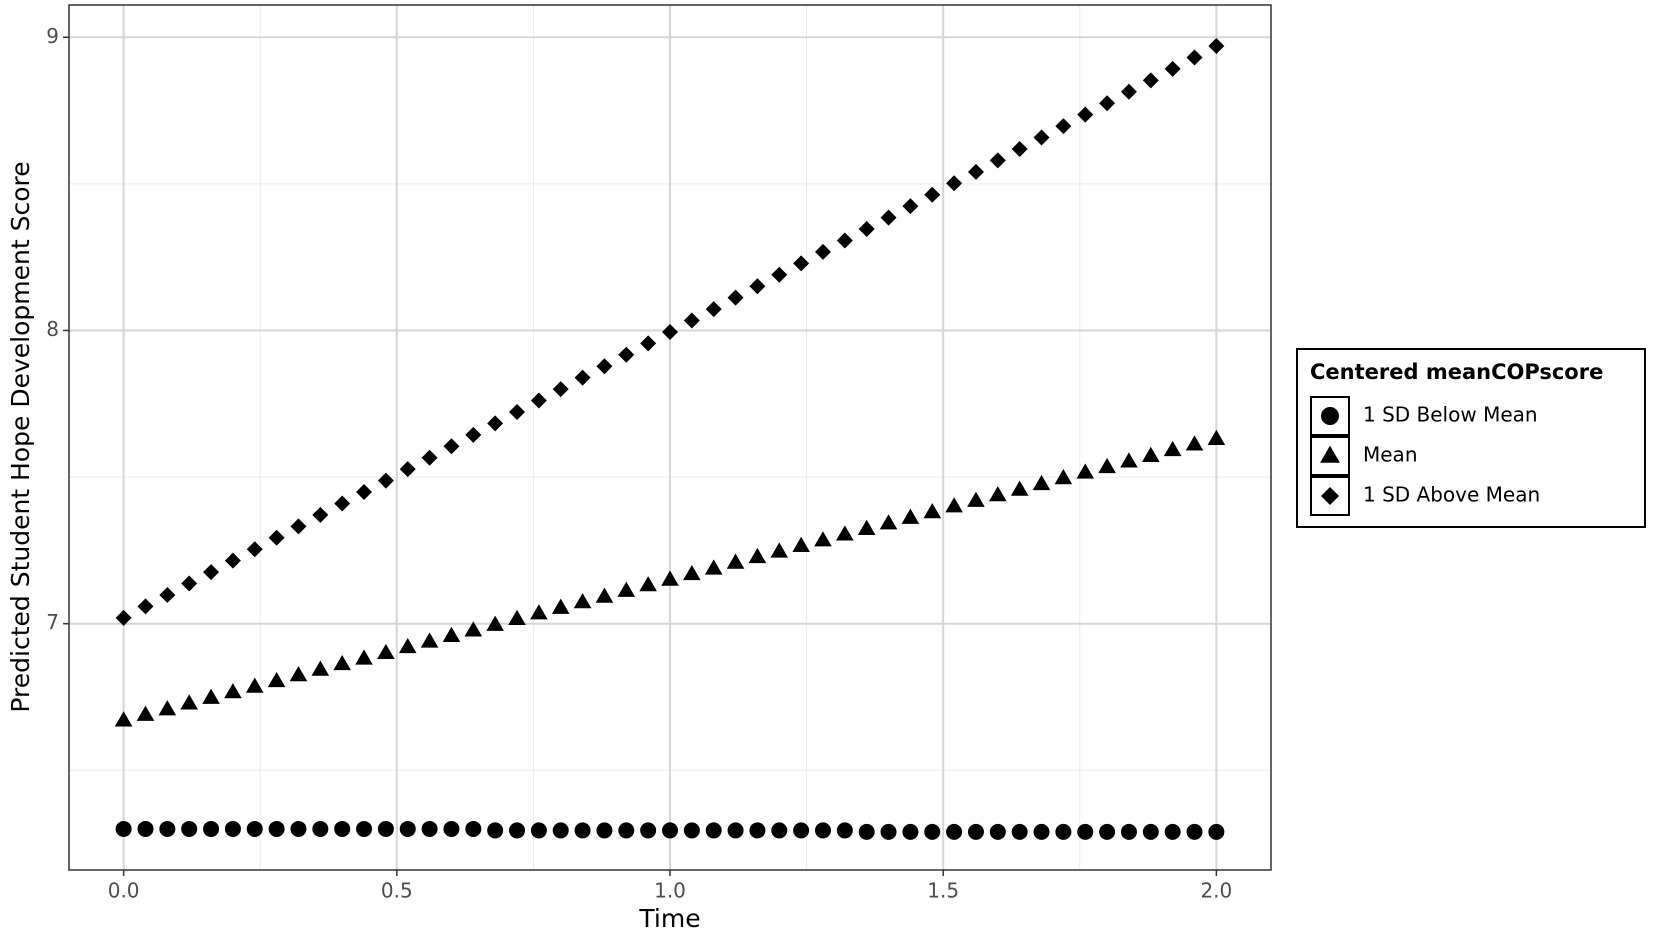  Describe the element at coordinates (1471, 438) in the screenshot. I see `legend-box` at that location.